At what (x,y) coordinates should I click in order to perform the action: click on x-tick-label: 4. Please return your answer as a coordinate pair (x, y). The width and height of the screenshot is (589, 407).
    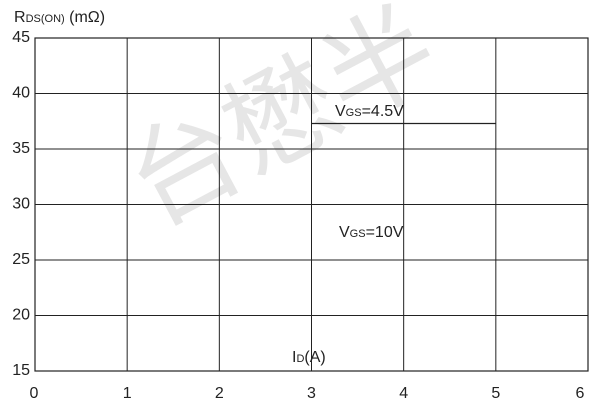
    Looking at the image, I should click on (403, 393).